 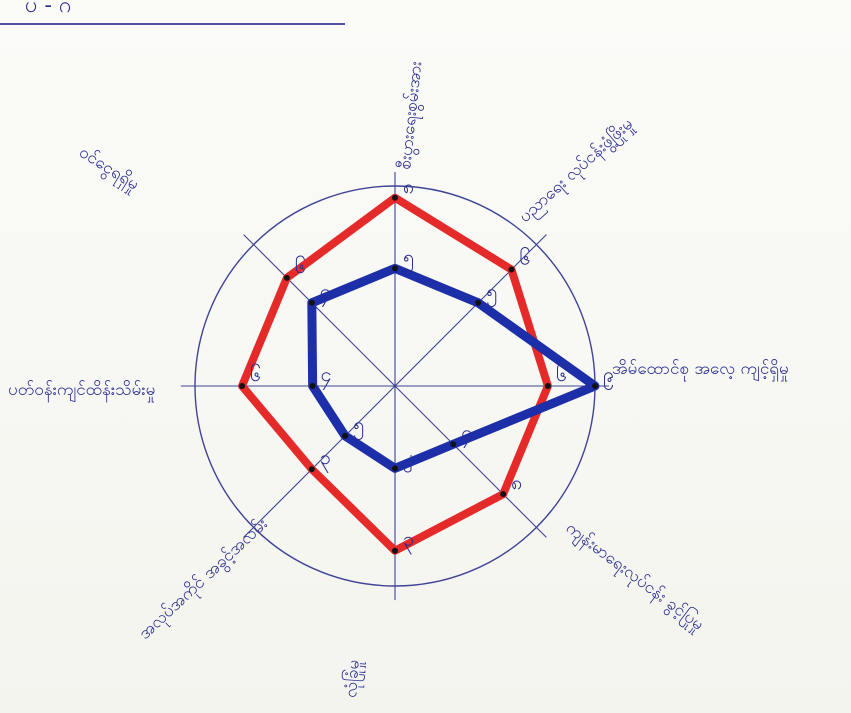 I want to click on tick-label-2: ၆, so click(x=524, y=258).